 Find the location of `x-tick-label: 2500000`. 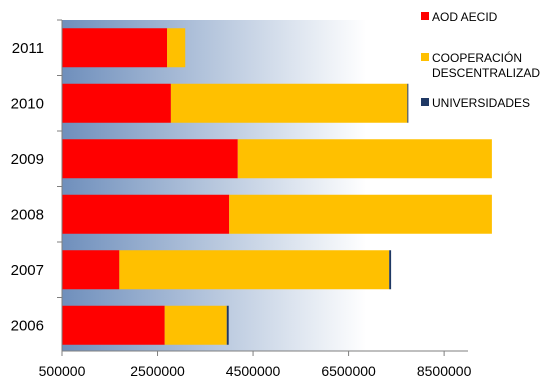

x-tick-label: 2500000 is located at coordinates (157, 371).